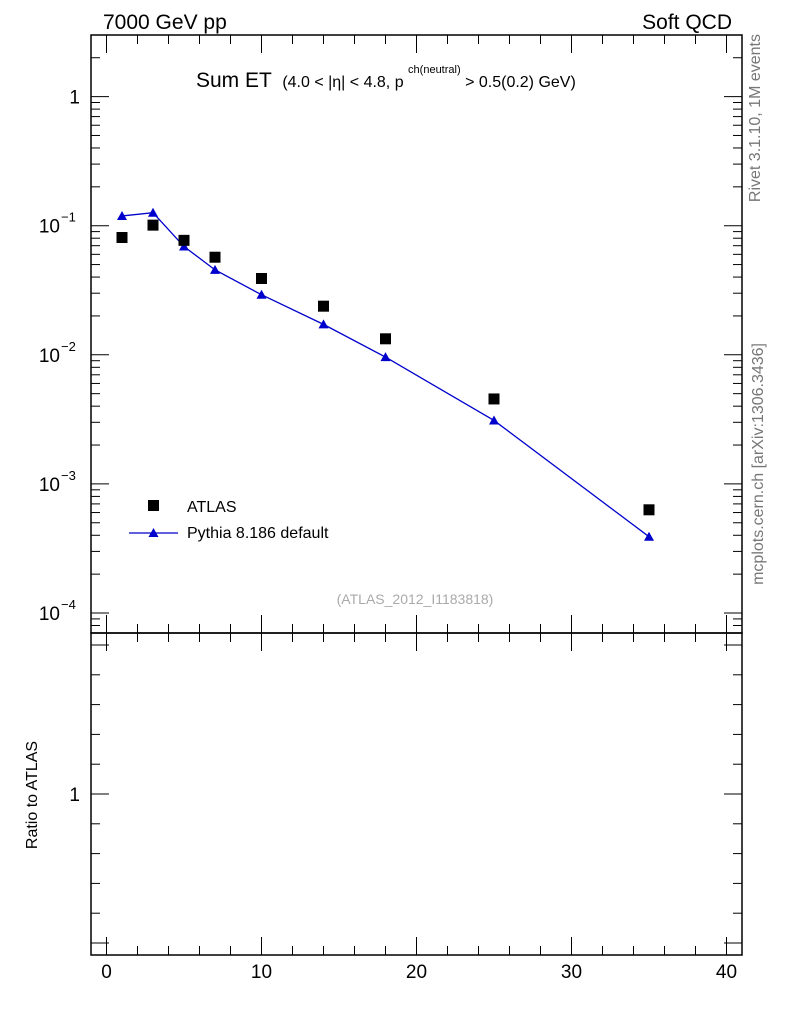 This screenshot has width=786, height=1024. I want to click on x-tick-label: 30, so click(571, 972).